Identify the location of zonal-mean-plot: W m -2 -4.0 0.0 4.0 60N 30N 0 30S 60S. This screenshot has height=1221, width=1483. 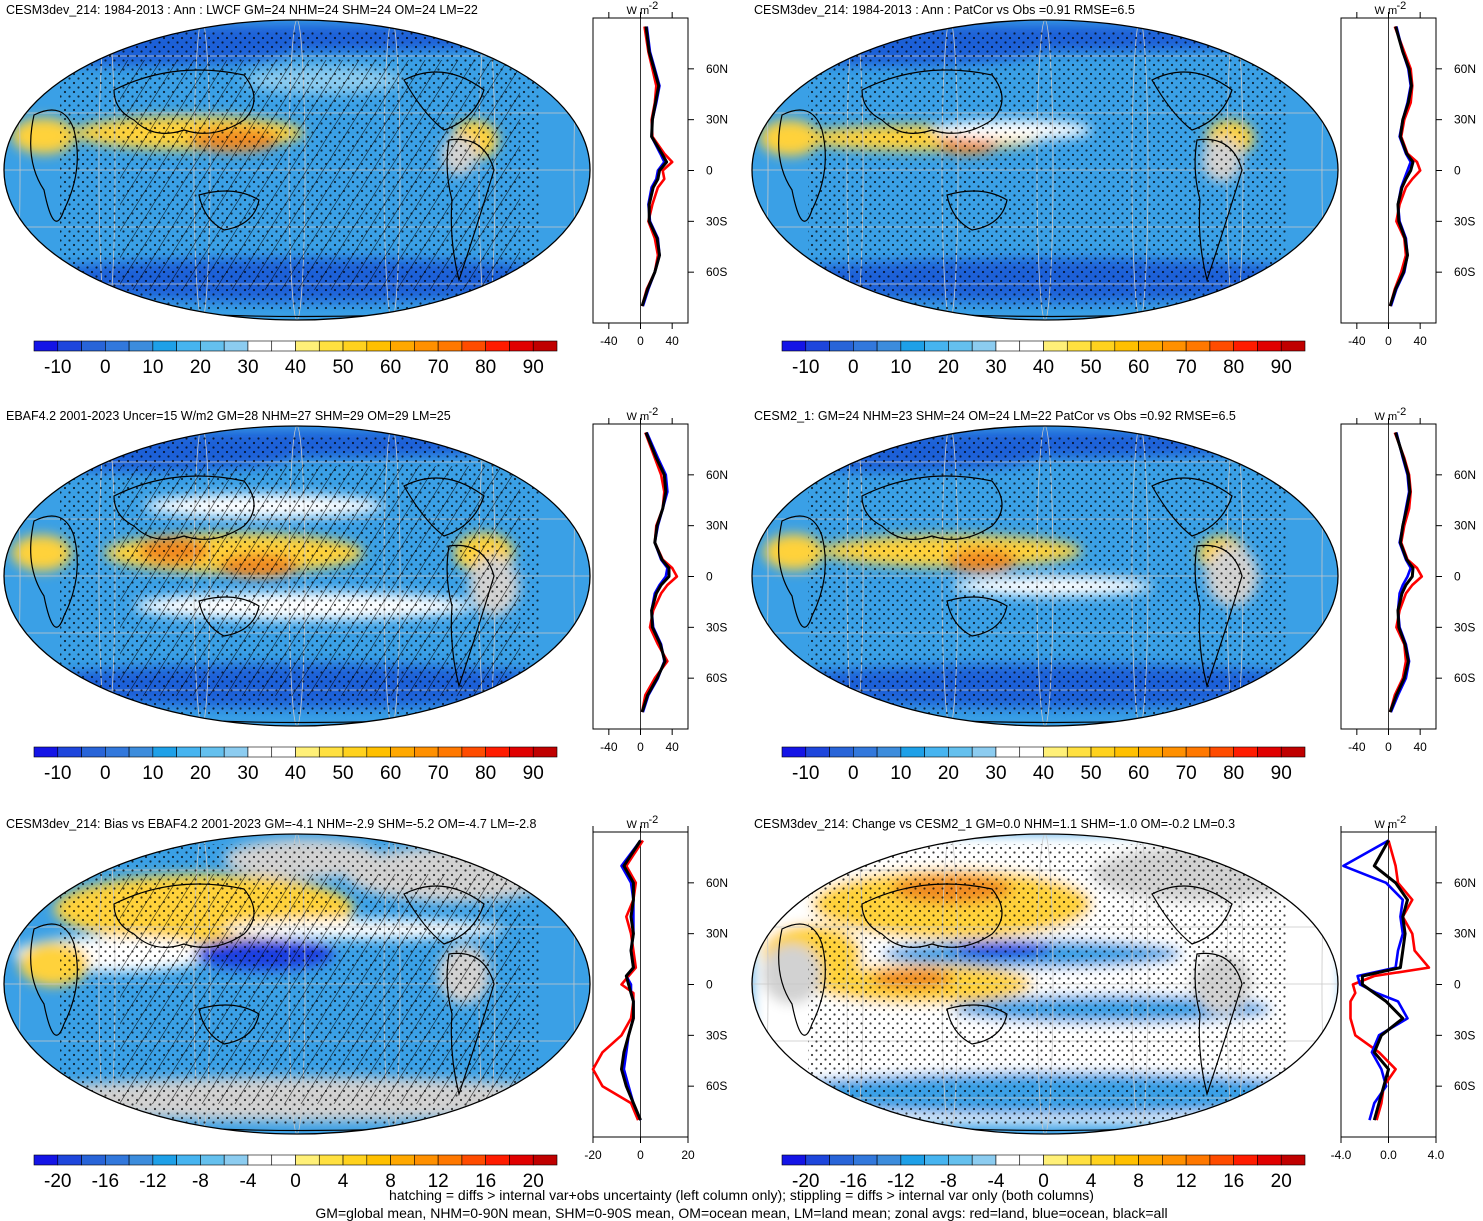
(1403, 988).